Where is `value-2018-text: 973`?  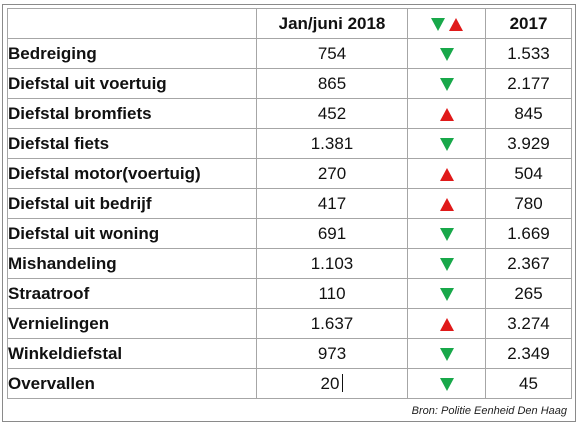 value-2018-text: 973 is located at coordinates (332, 353).